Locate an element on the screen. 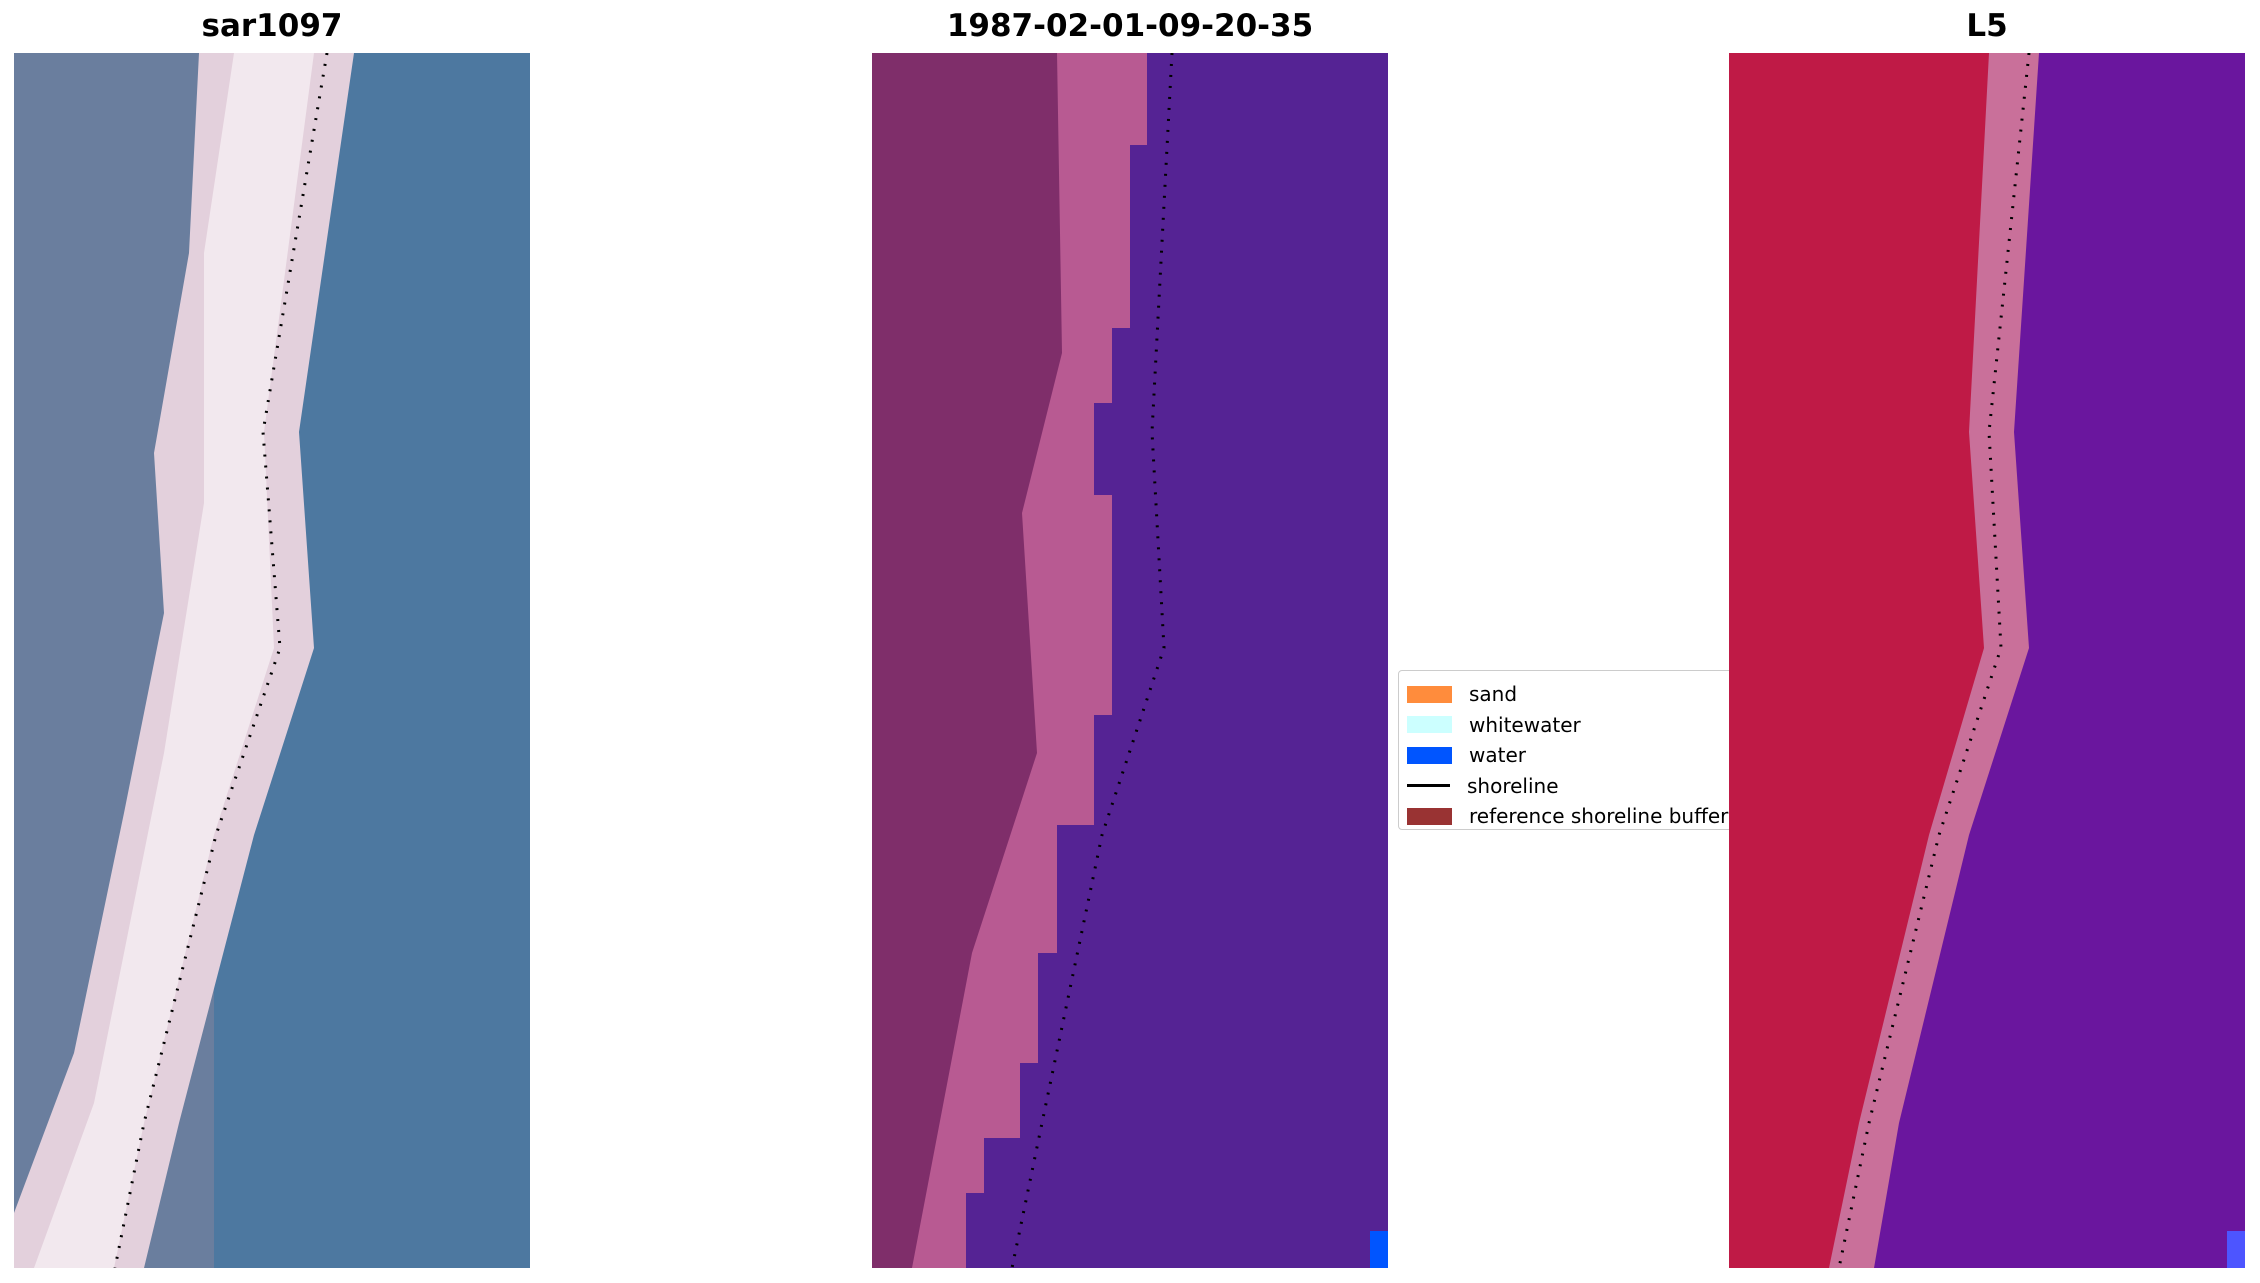 Image resolution: width=2260 pixels, height=1283 pixels. legend-label: reference shoreline buffer is located at coordinates (1599, 816).